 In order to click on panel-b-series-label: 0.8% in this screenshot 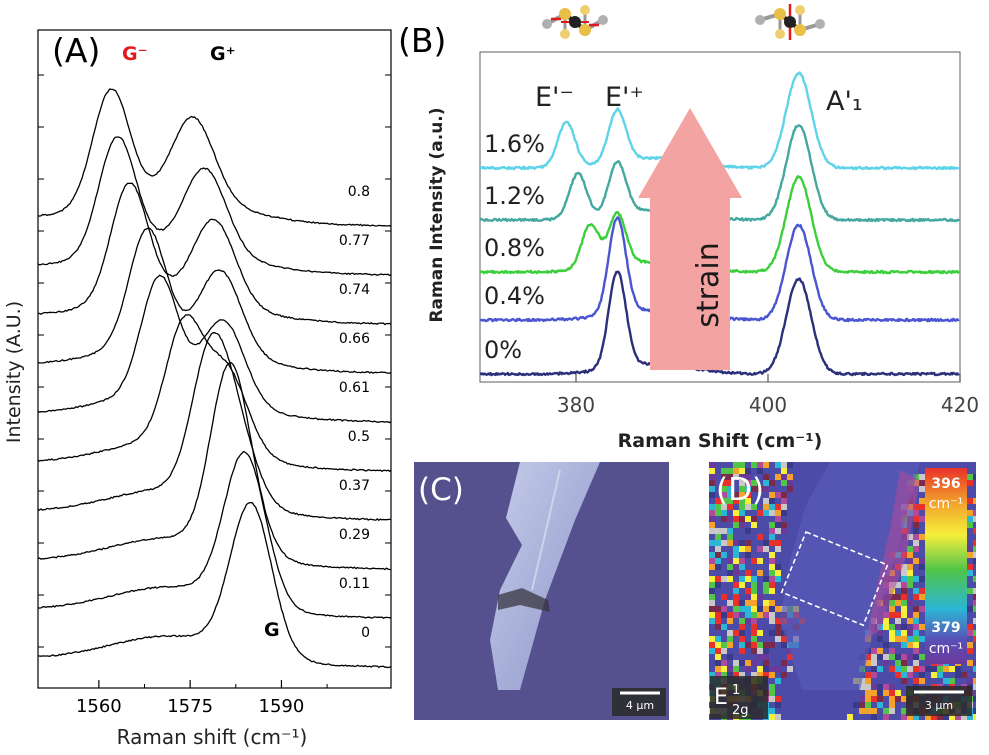, I will do `click(514, 248)`.